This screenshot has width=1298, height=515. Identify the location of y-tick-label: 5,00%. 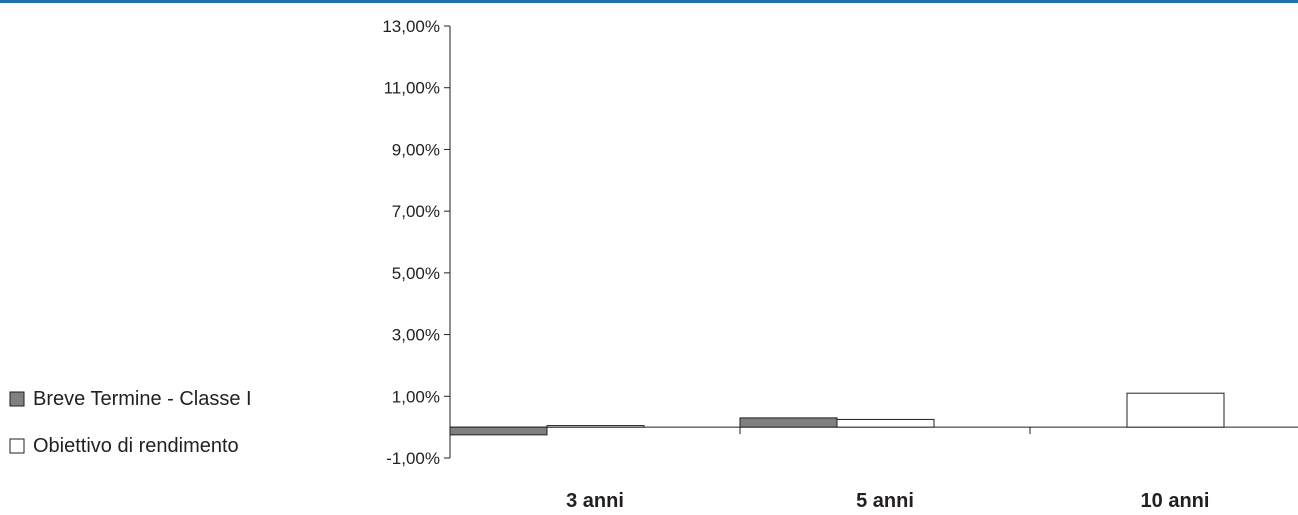
(416, 273).